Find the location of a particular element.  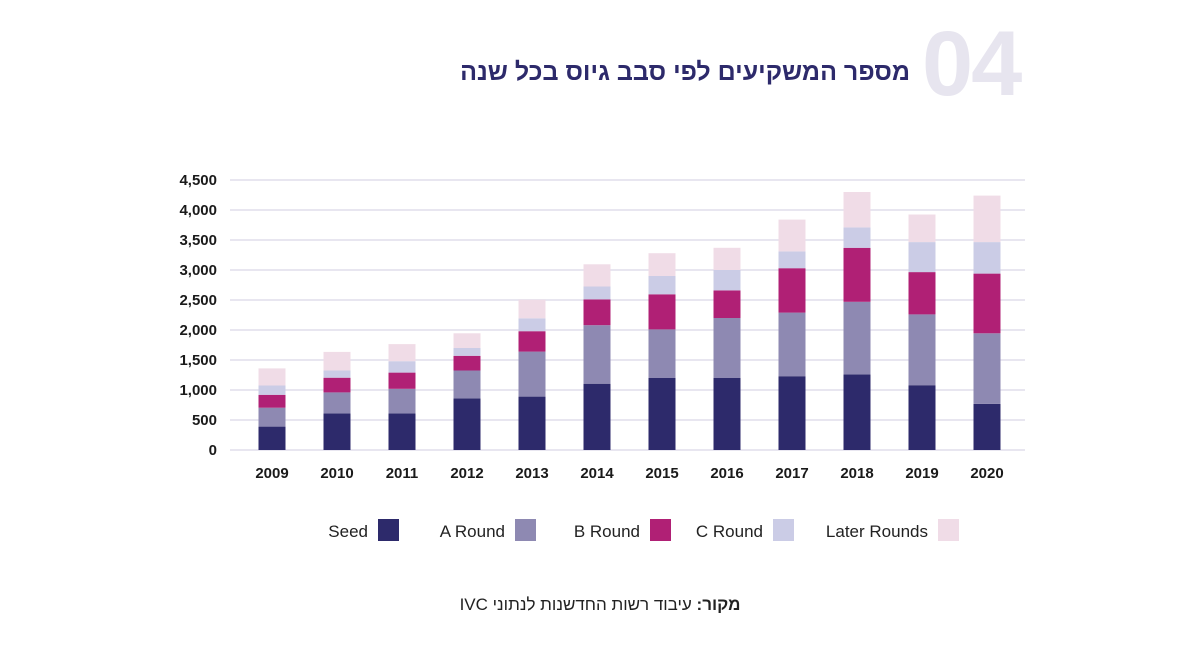

legend-label: B Round is located at coordinates (607, 531).